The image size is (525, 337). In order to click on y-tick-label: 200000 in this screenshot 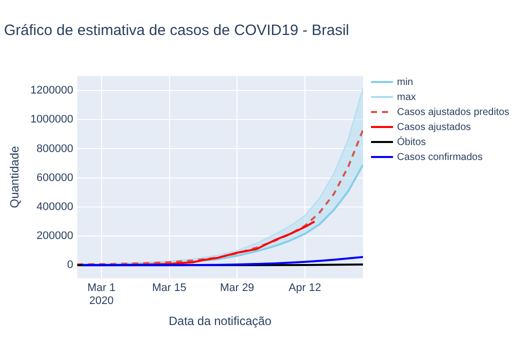, I will do `click(55, 236)`.